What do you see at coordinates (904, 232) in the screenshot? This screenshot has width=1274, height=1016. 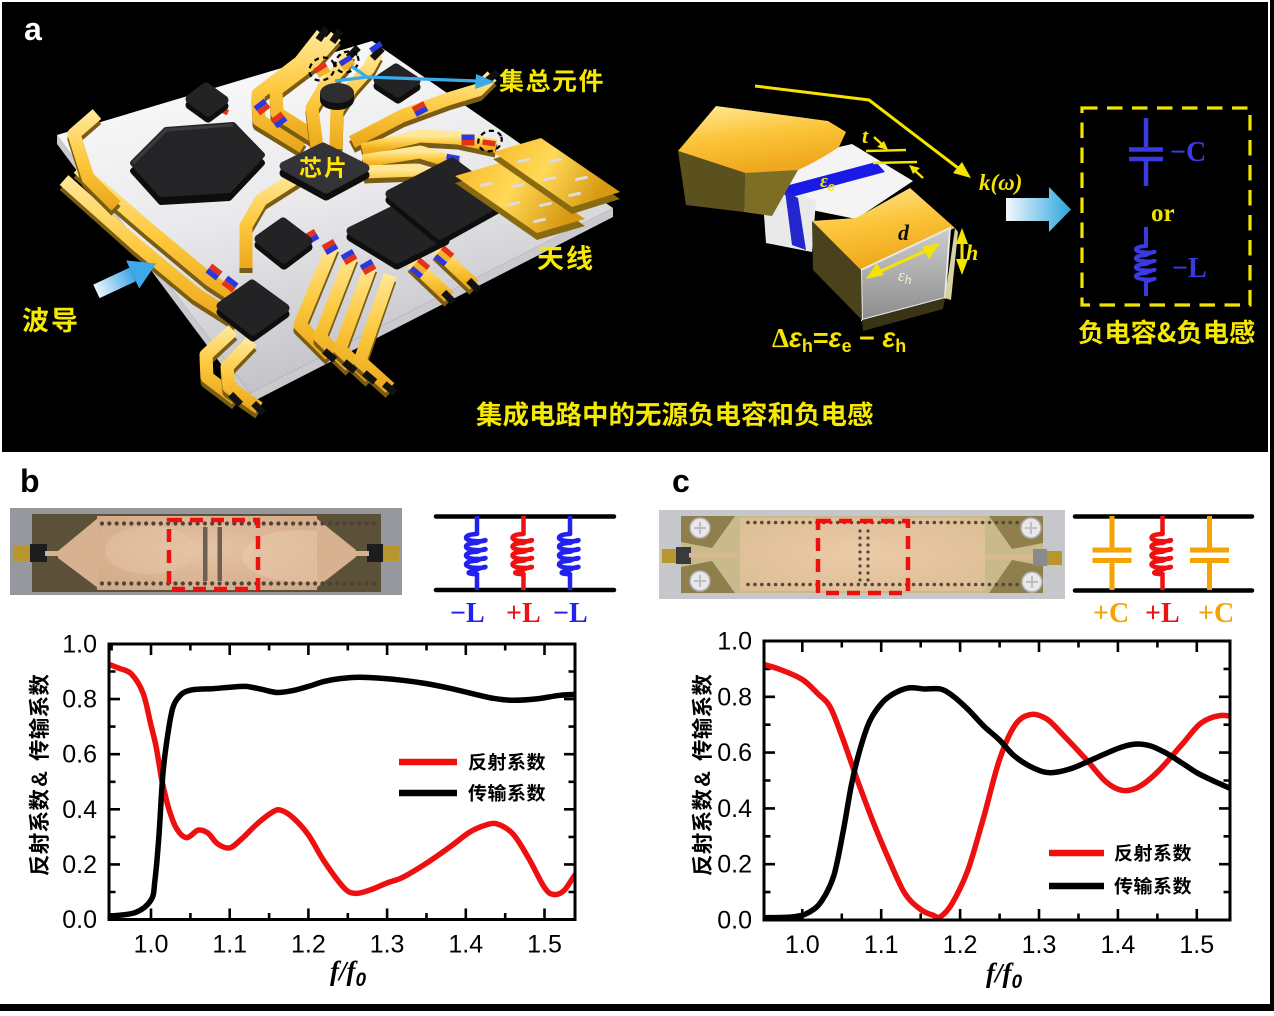 I see `svg-text: d` at bounding box center [904, 232].